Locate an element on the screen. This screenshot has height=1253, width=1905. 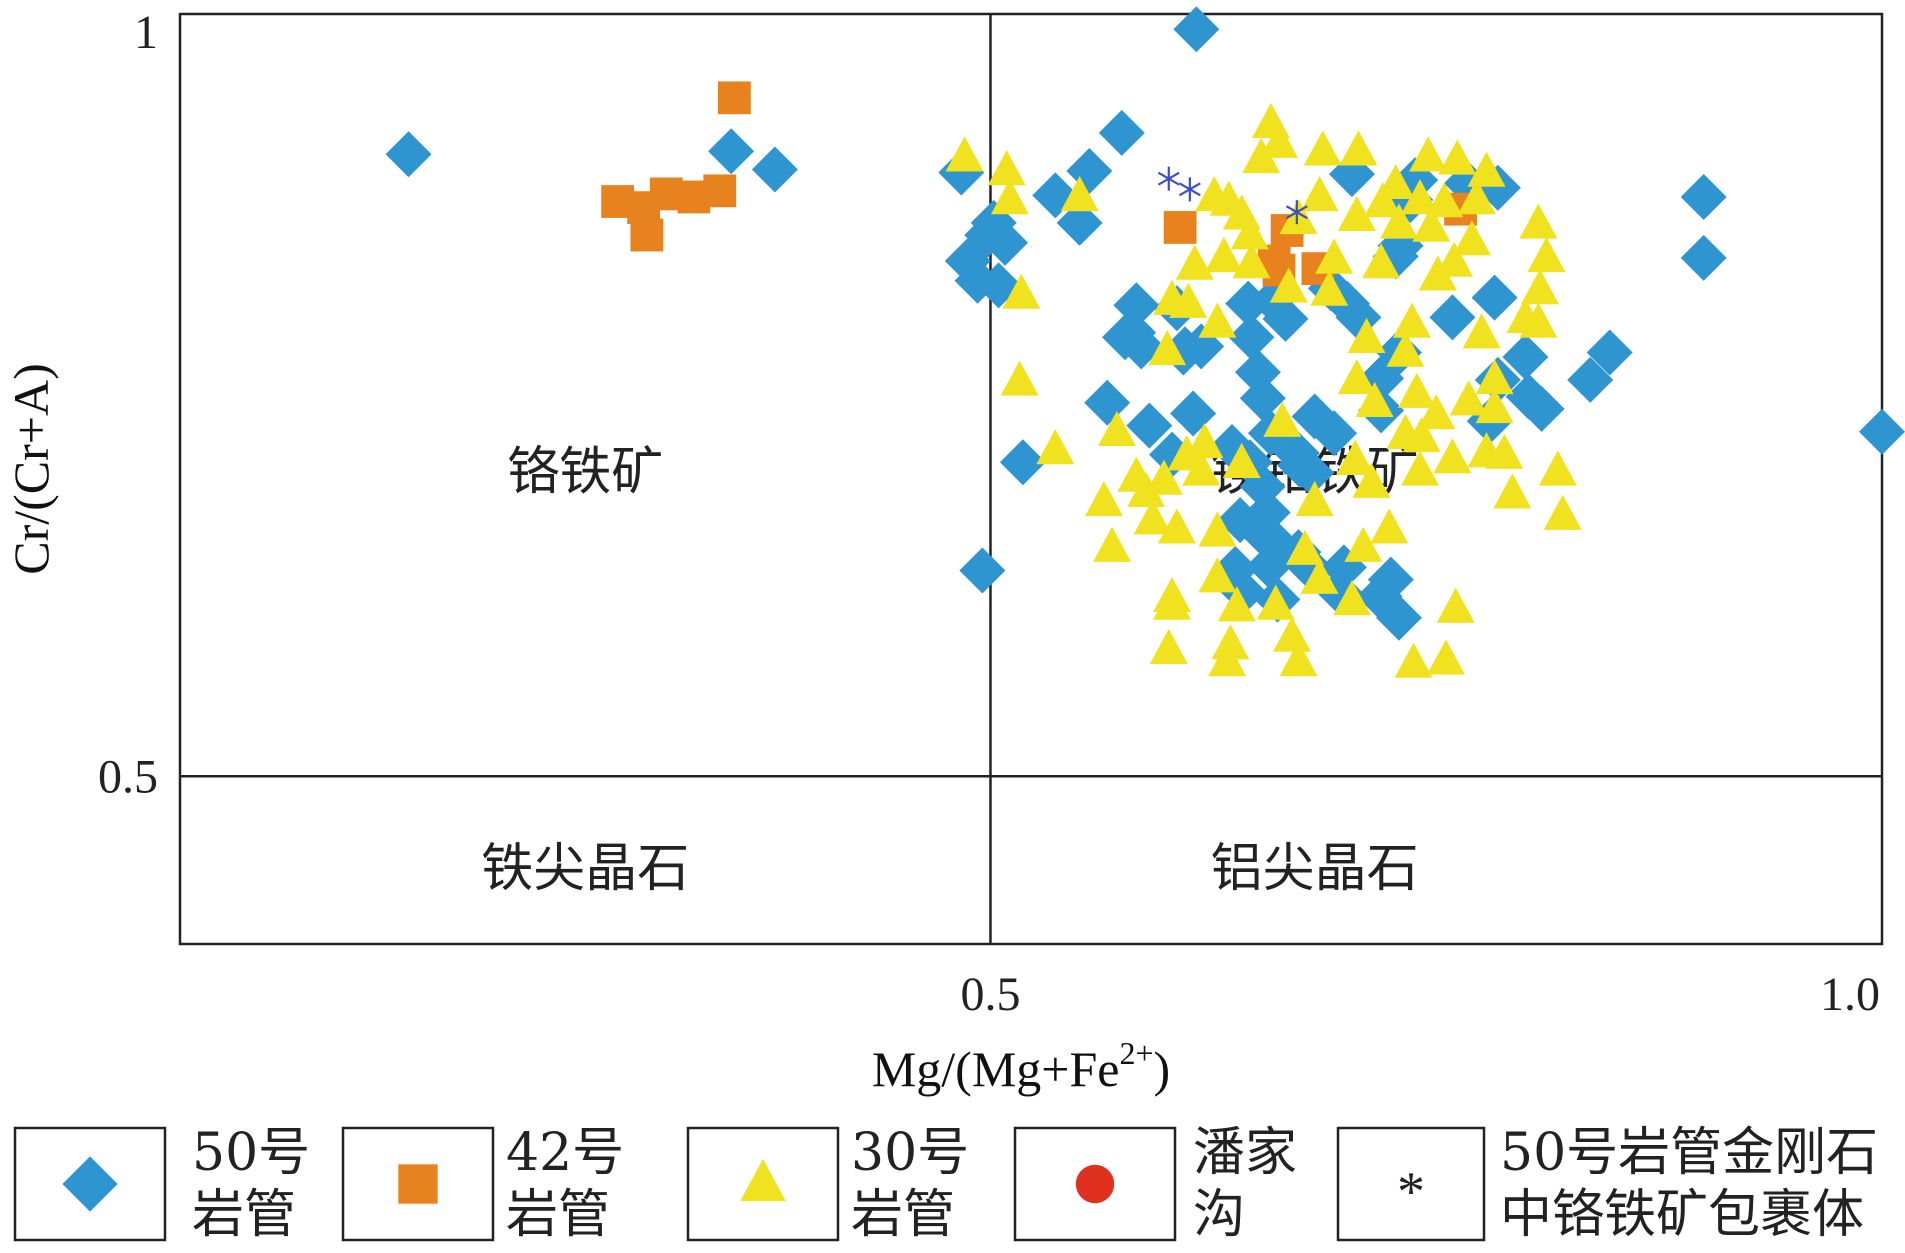
region-label: 铬铁矿 is located at coordinates (585, 472).